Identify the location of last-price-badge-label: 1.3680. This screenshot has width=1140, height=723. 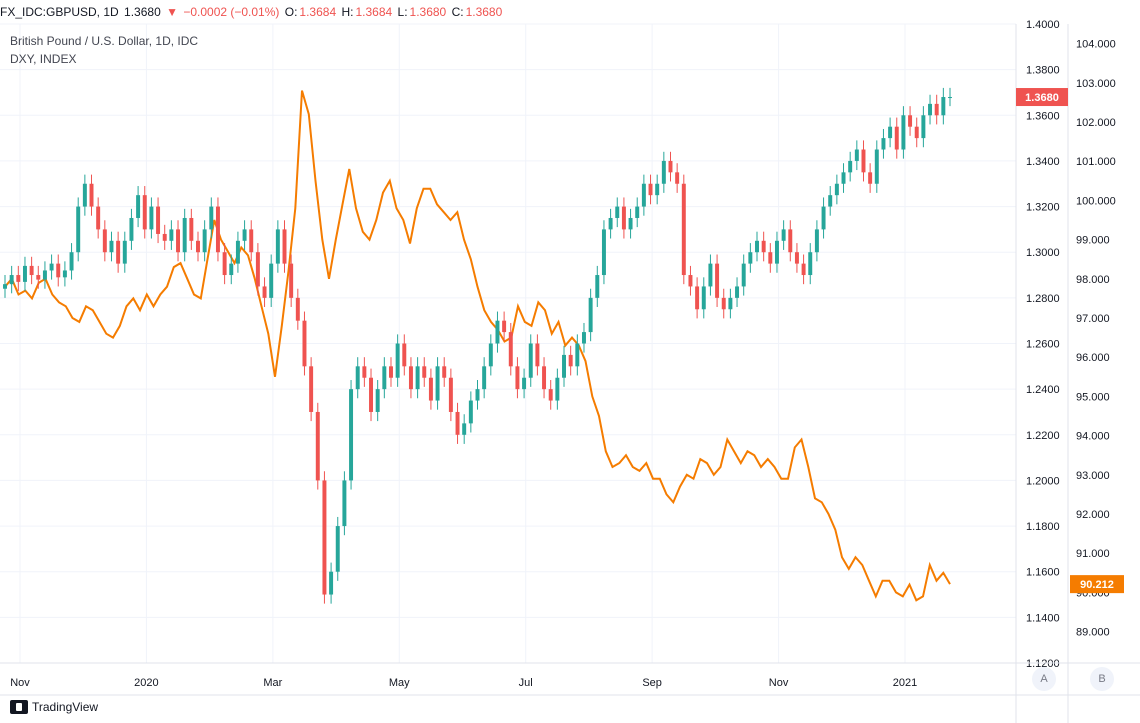
(1042, 98).